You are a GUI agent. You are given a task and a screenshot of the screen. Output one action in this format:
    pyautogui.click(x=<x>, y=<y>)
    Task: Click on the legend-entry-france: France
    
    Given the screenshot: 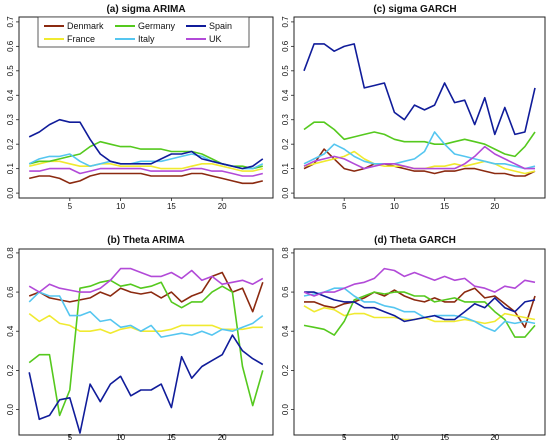 What is the action you would take?
    pyautogui.click(x=69, y=39)
    